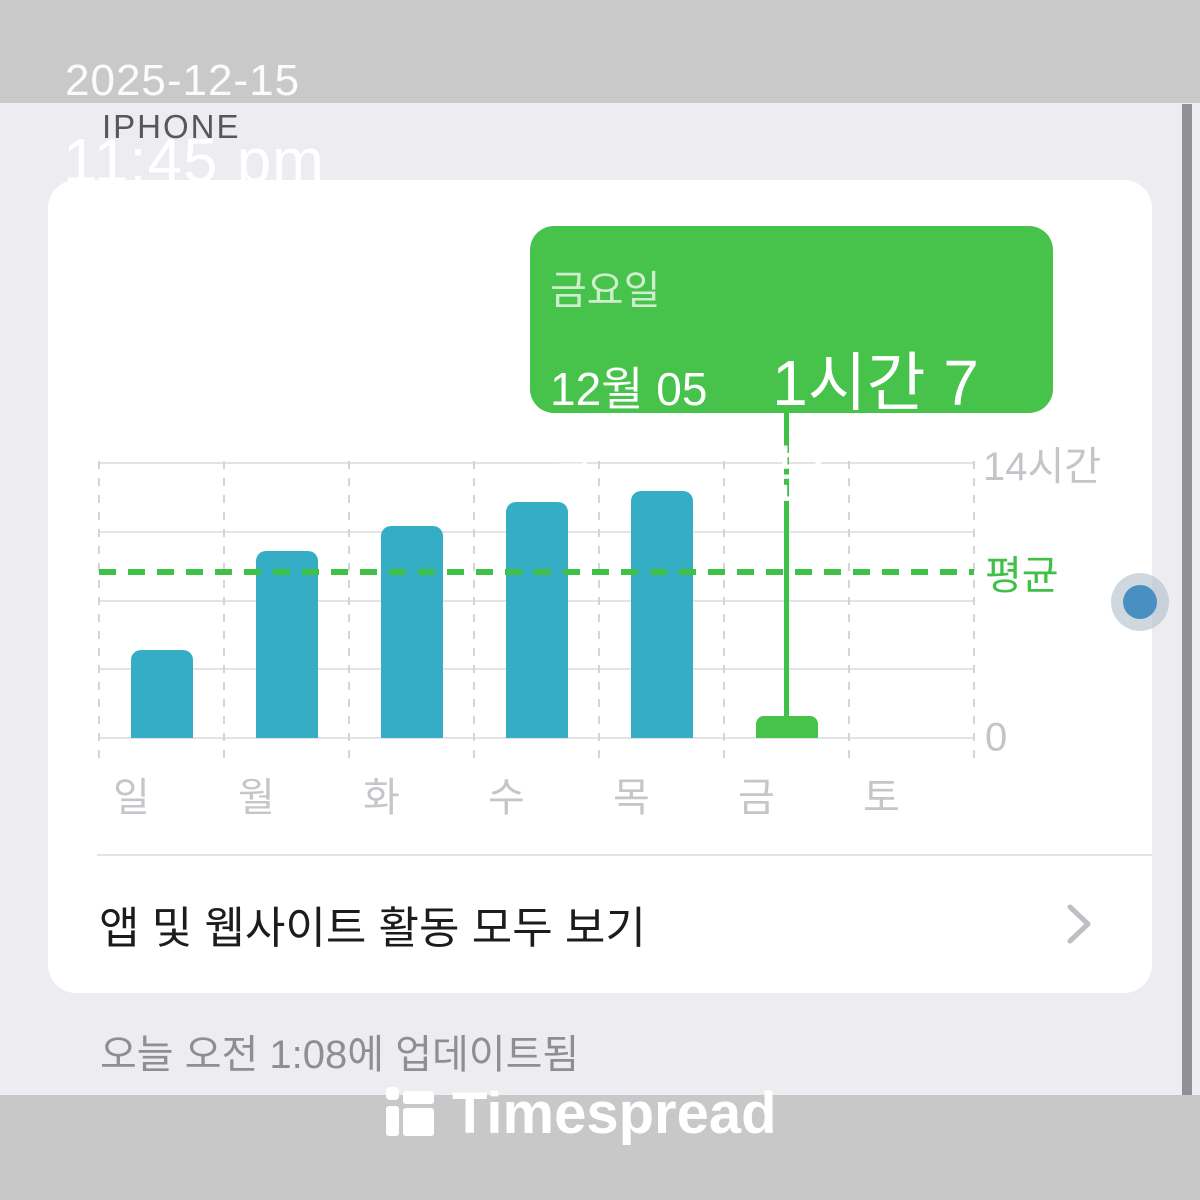 The width and height of the screenshot is (1200, 1200). Describe the element at coordinates (286, 644) in the screenshot. I see `chart-bar-월` at that location.